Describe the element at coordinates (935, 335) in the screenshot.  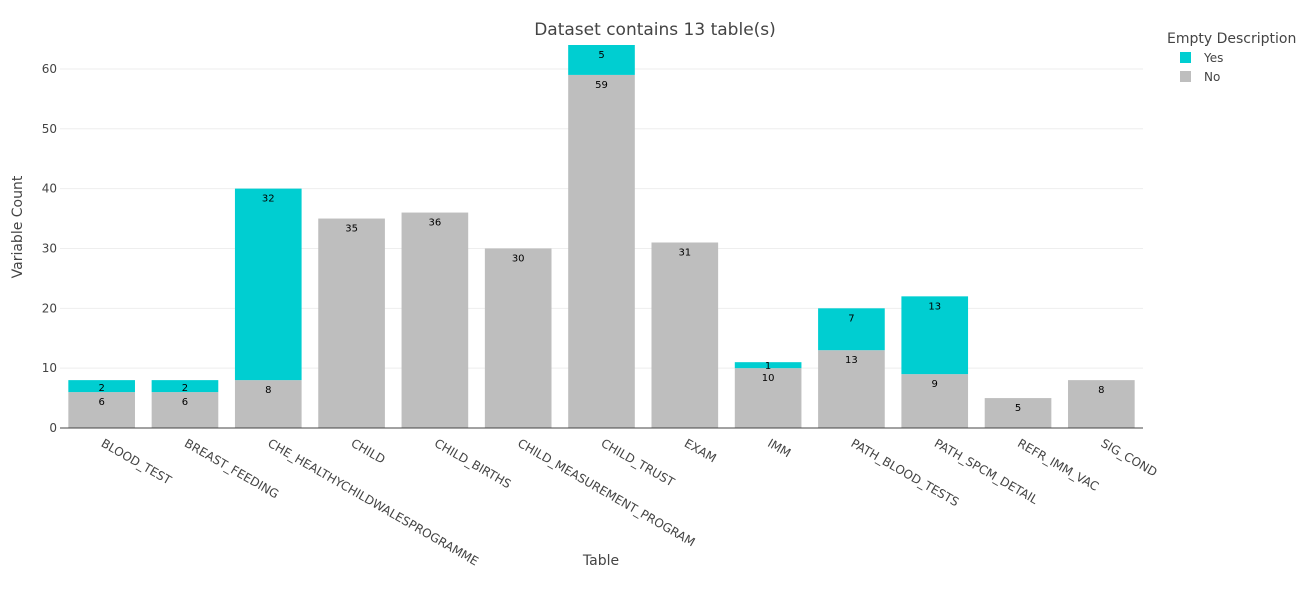
I see `bar-segment-yes-path_spcm_detail` at that location.